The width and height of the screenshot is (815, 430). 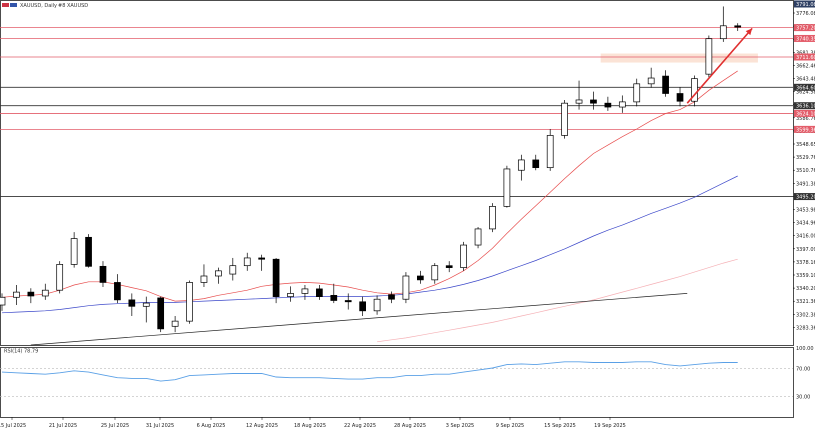 I want to click on price-tick-label: 3321.36, so click(x=805, y=302).